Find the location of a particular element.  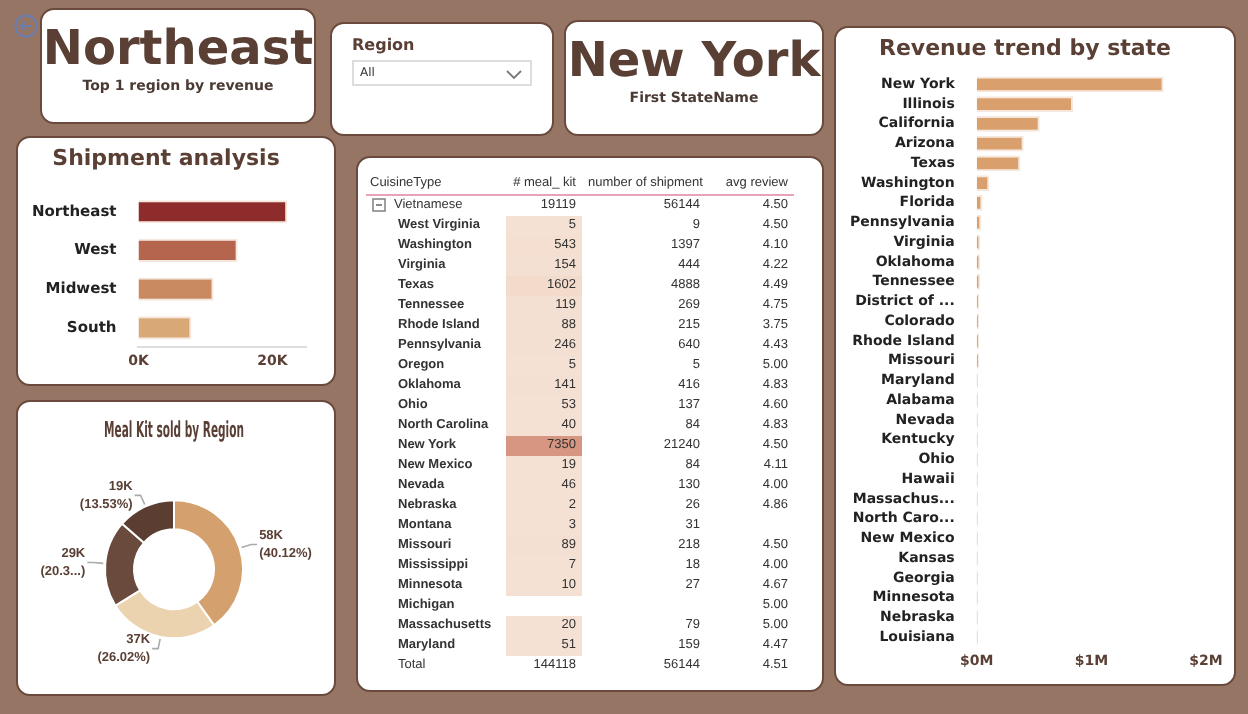

text: Region is located at coordinates (384, 45).